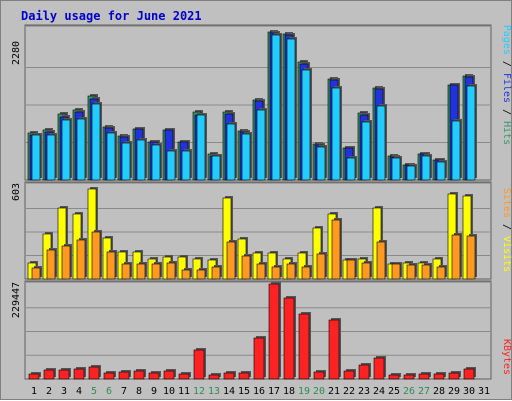  What do you see at coordinates (79, 391) in the screenshot?
I see `day-label-4: 4` at bounding box center [79, 391].